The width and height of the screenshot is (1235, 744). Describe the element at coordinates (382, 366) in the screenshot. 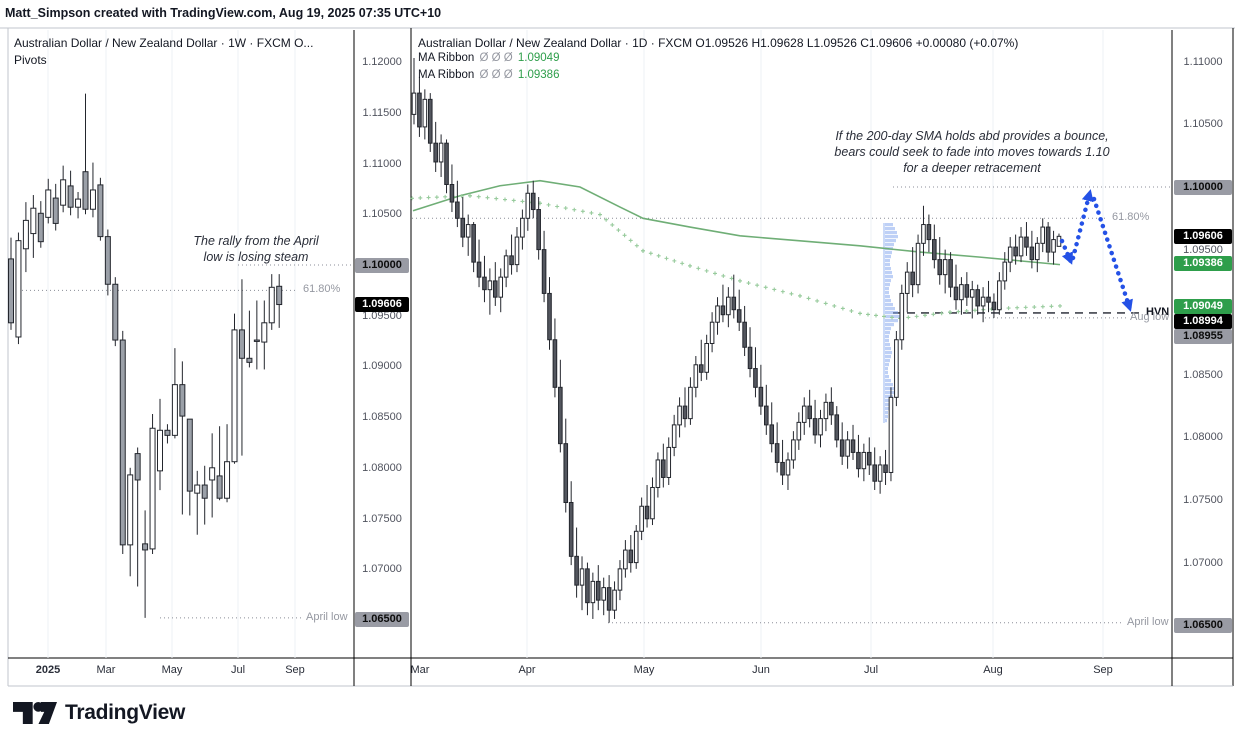

I see `y-axis-tick: 1.09000` at that location.